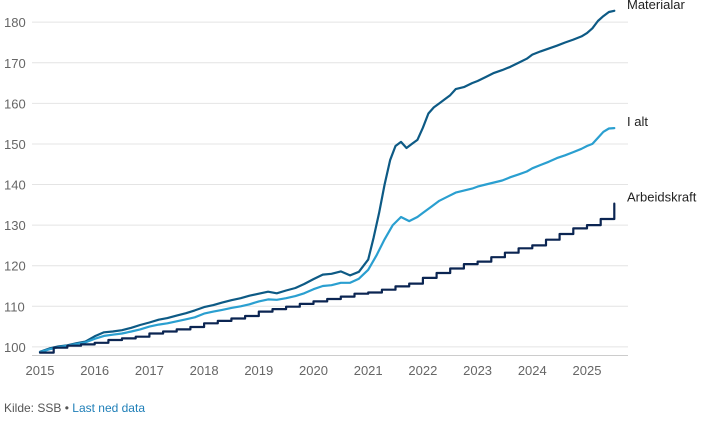 This screenshot has width=710, height=423. What do you see at coordinates (15, 144) in the screenshot?
I see `y-tick-label-150: 150` at bounding box center [15, 144].